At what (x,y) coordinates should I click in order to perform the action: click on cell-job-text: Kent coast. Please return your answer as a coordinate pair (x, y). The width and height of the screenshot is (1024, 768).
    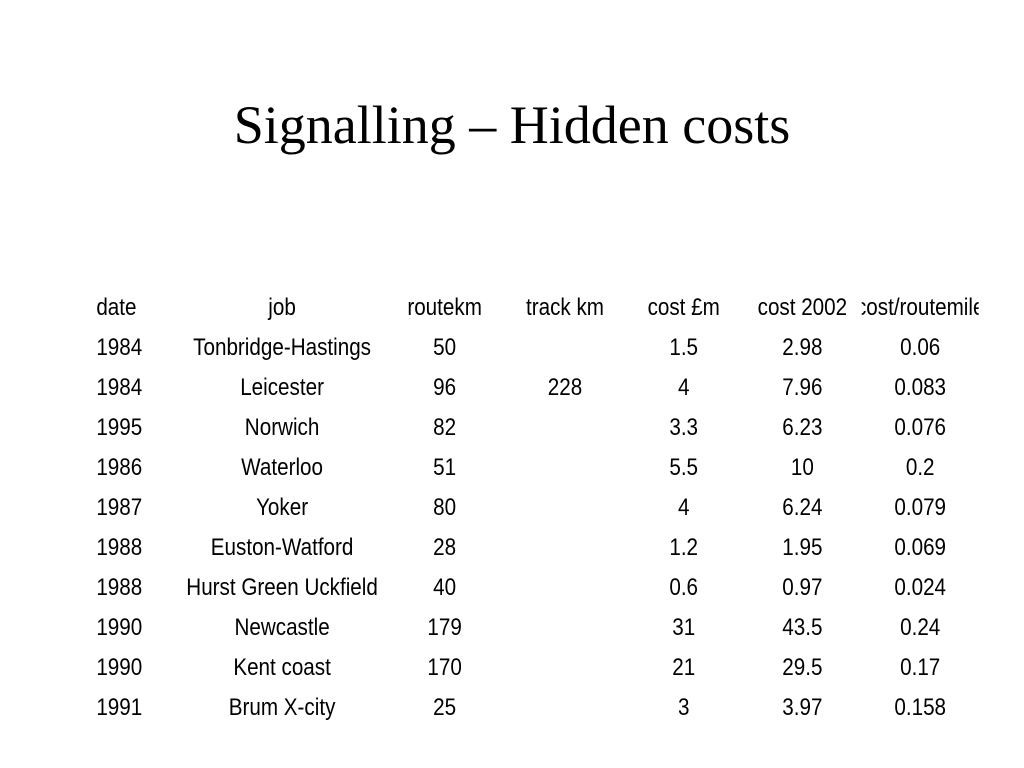
    Looking at the image, I should click on (282, 667).